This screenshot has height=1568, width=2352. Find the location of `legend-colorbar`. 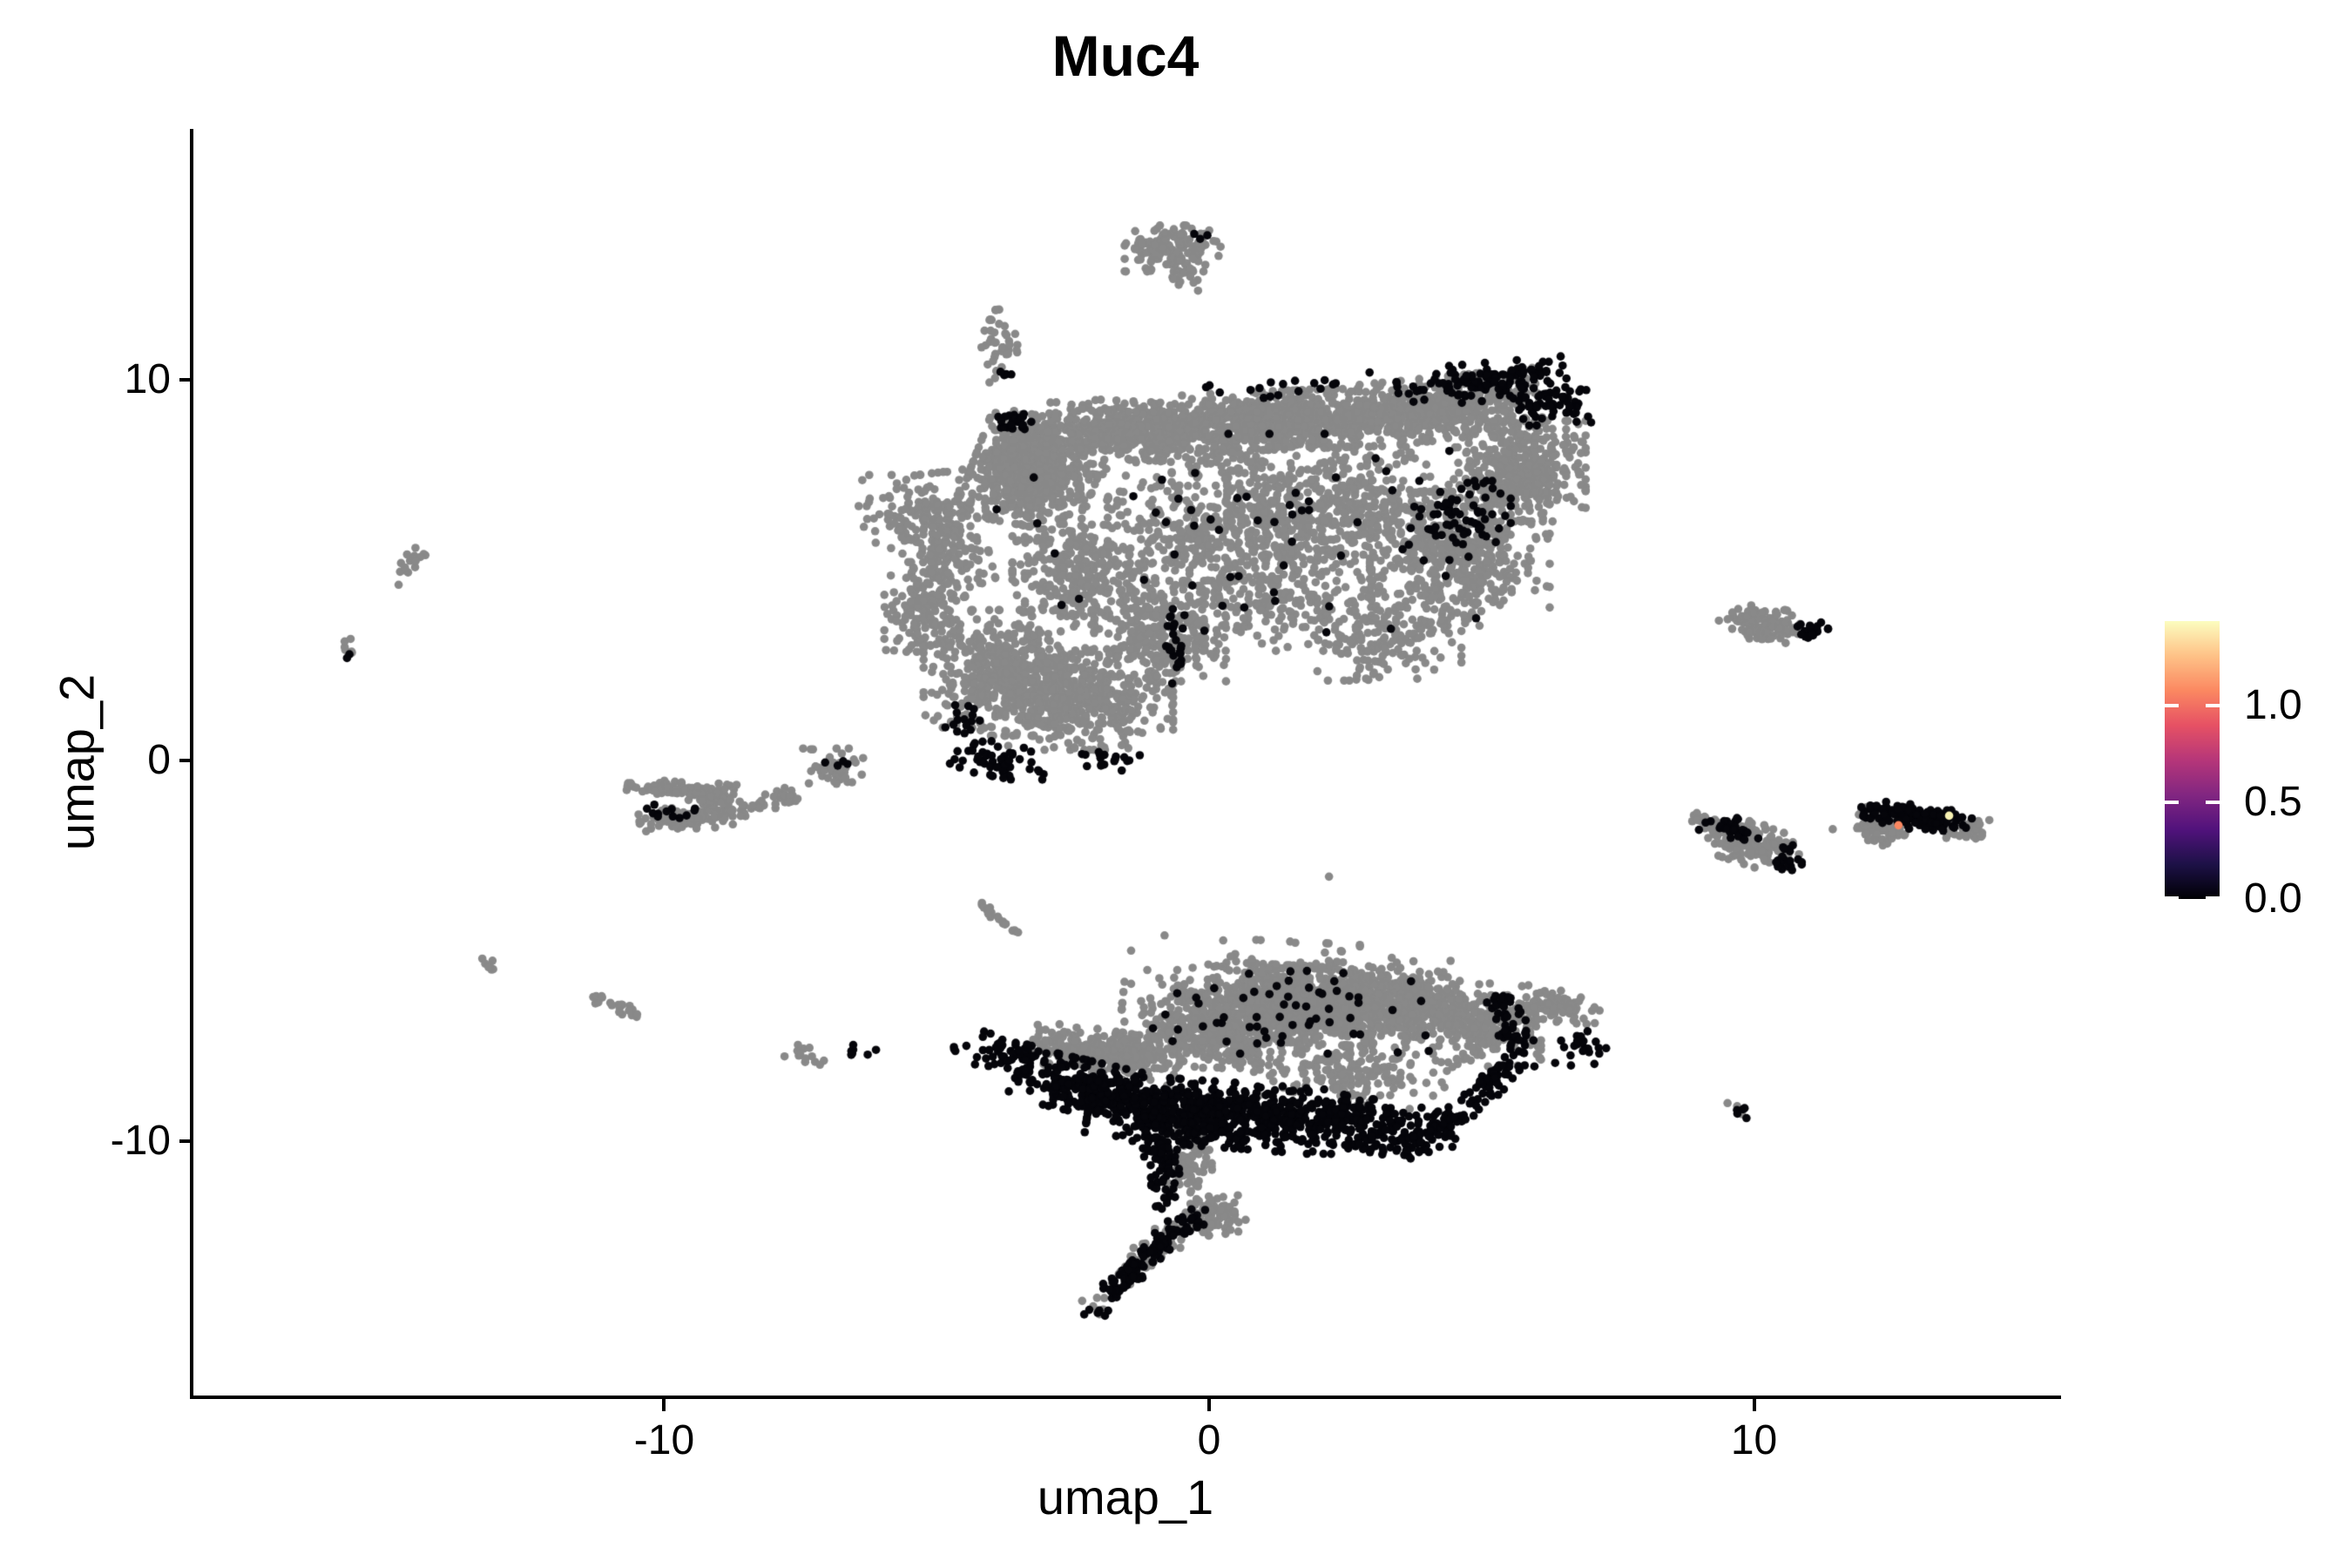

legend-colorbar is located at coordinates (2192, 760).